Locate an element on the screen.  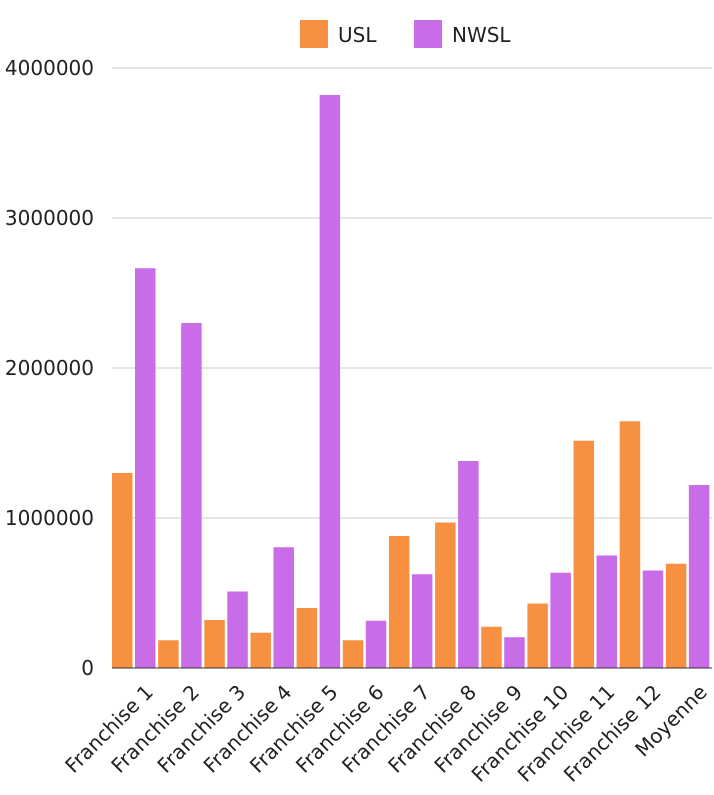
y-tick-label: 2000000 is located at coordinates (49, 368).